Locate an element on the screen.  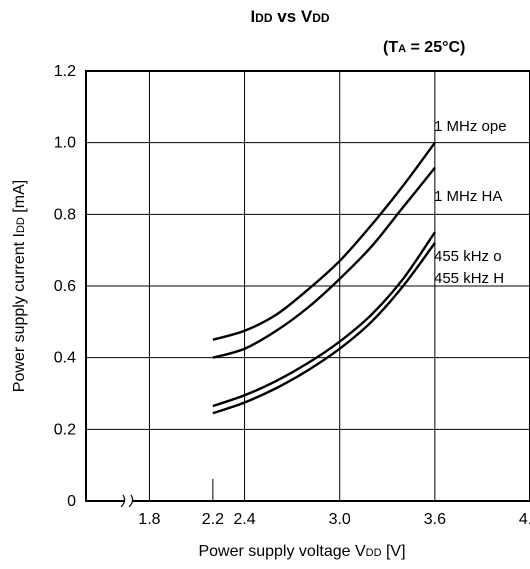
series-label-455khz-h: 455 kHz H is located at coordinates (469, 278).